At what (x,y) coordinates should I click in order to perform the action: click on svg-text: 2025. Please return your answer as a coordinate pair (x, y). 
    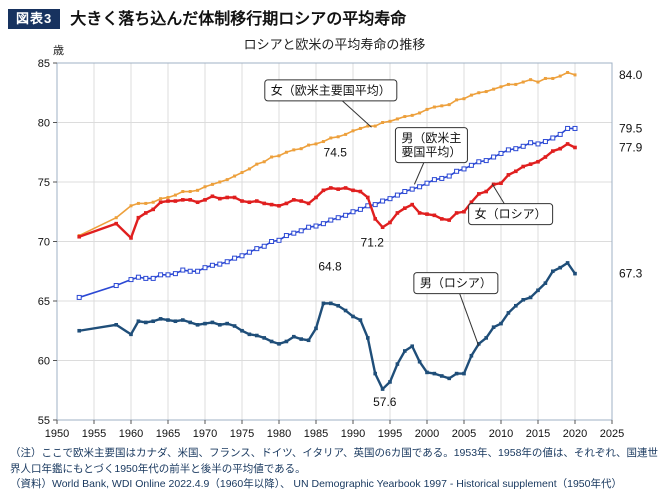
    Looking at the image, I should click on (612, 434).